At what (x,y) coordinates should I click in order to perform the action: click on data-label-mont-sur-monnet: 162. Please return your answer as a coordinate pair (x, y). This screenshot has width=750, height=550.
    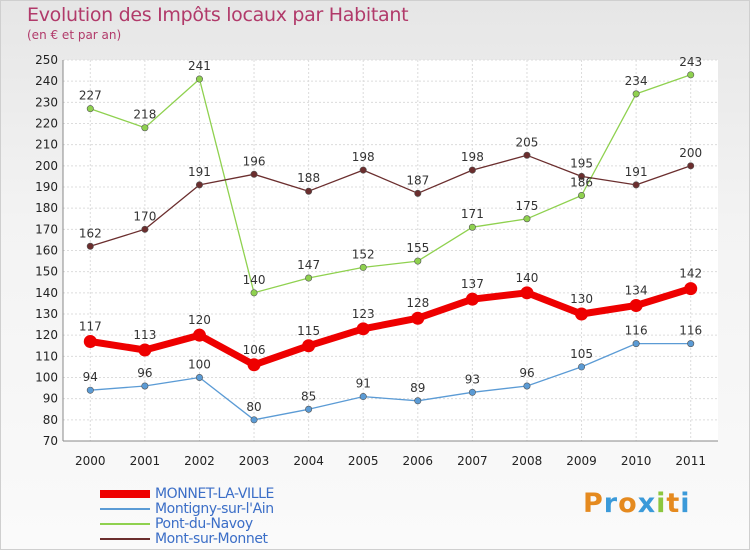
    Looking at the image, I should click on (90, 233).